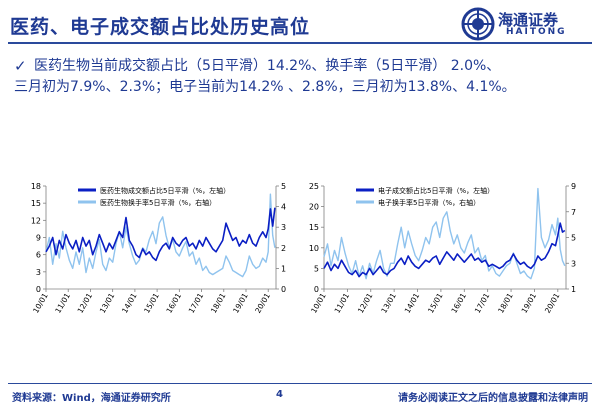  Describe the element at coordinates (165, 190) in the screenshot. I see `legend-label: 医药生物成交额占比5日平滑（%，左轴）` at that location.